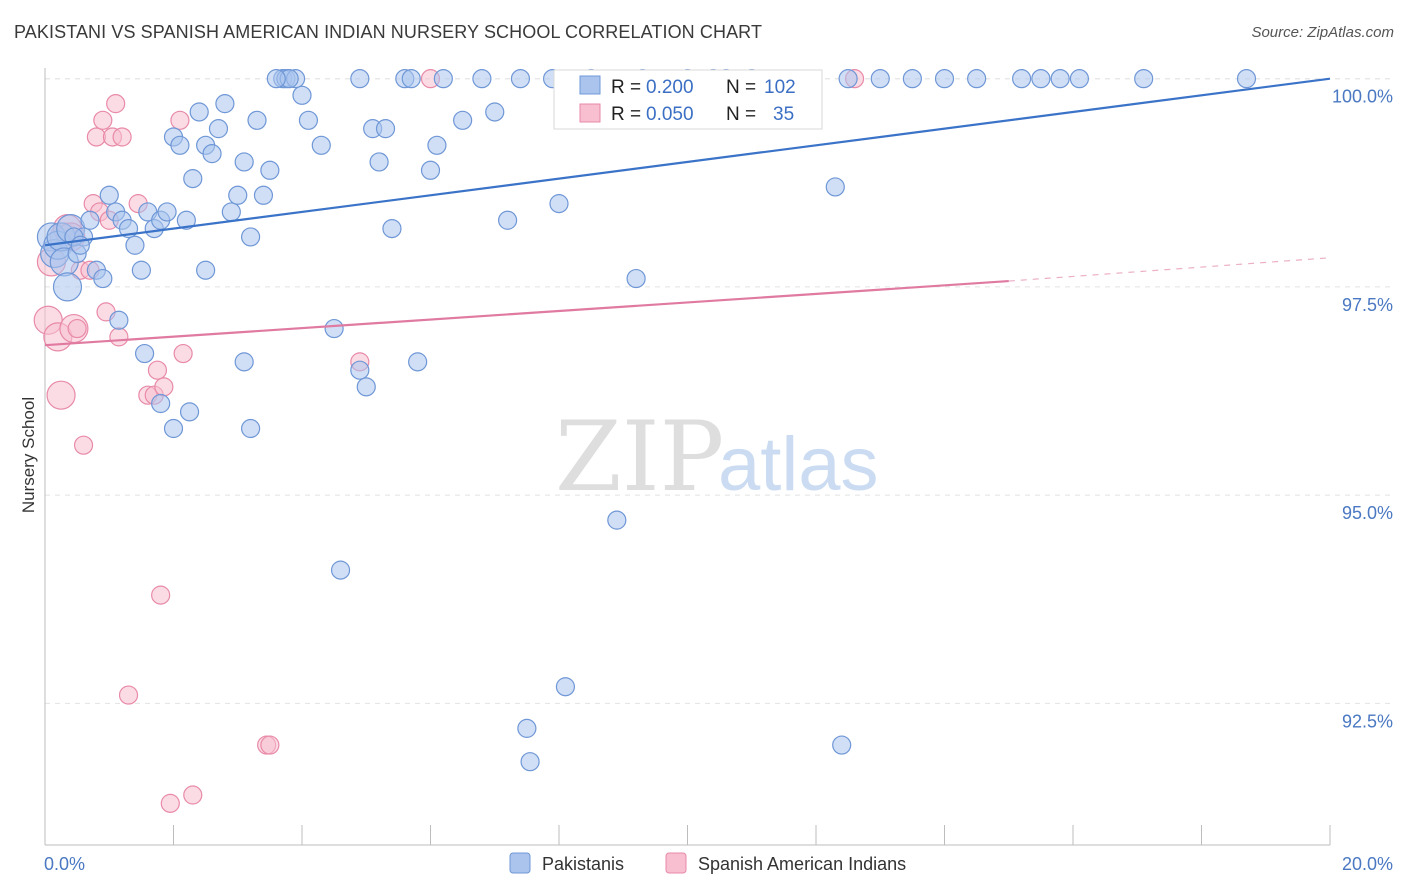 This screenshot has height=892, width=1406. What do you see at coordinates (798, 464) in the screenshot?
I see `watermark-atlas: atlas` at bounding box center [798, 464].